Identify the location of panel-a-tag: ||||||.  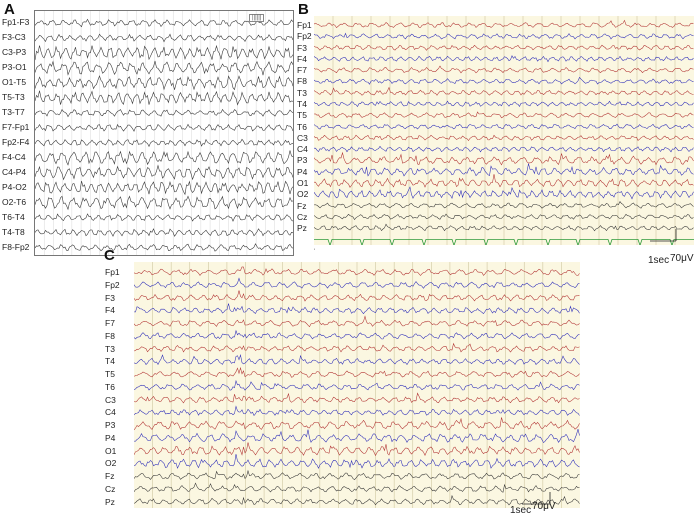
(257, 18).